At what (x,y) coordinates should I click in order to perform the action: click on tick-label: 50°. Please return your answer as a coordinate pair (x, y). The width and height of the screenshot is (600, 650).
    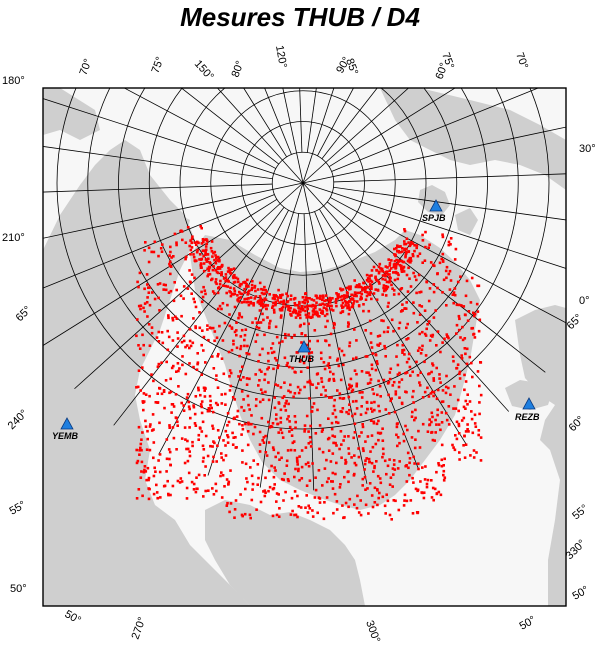
    Looking at the image, I should click on (18, 589).